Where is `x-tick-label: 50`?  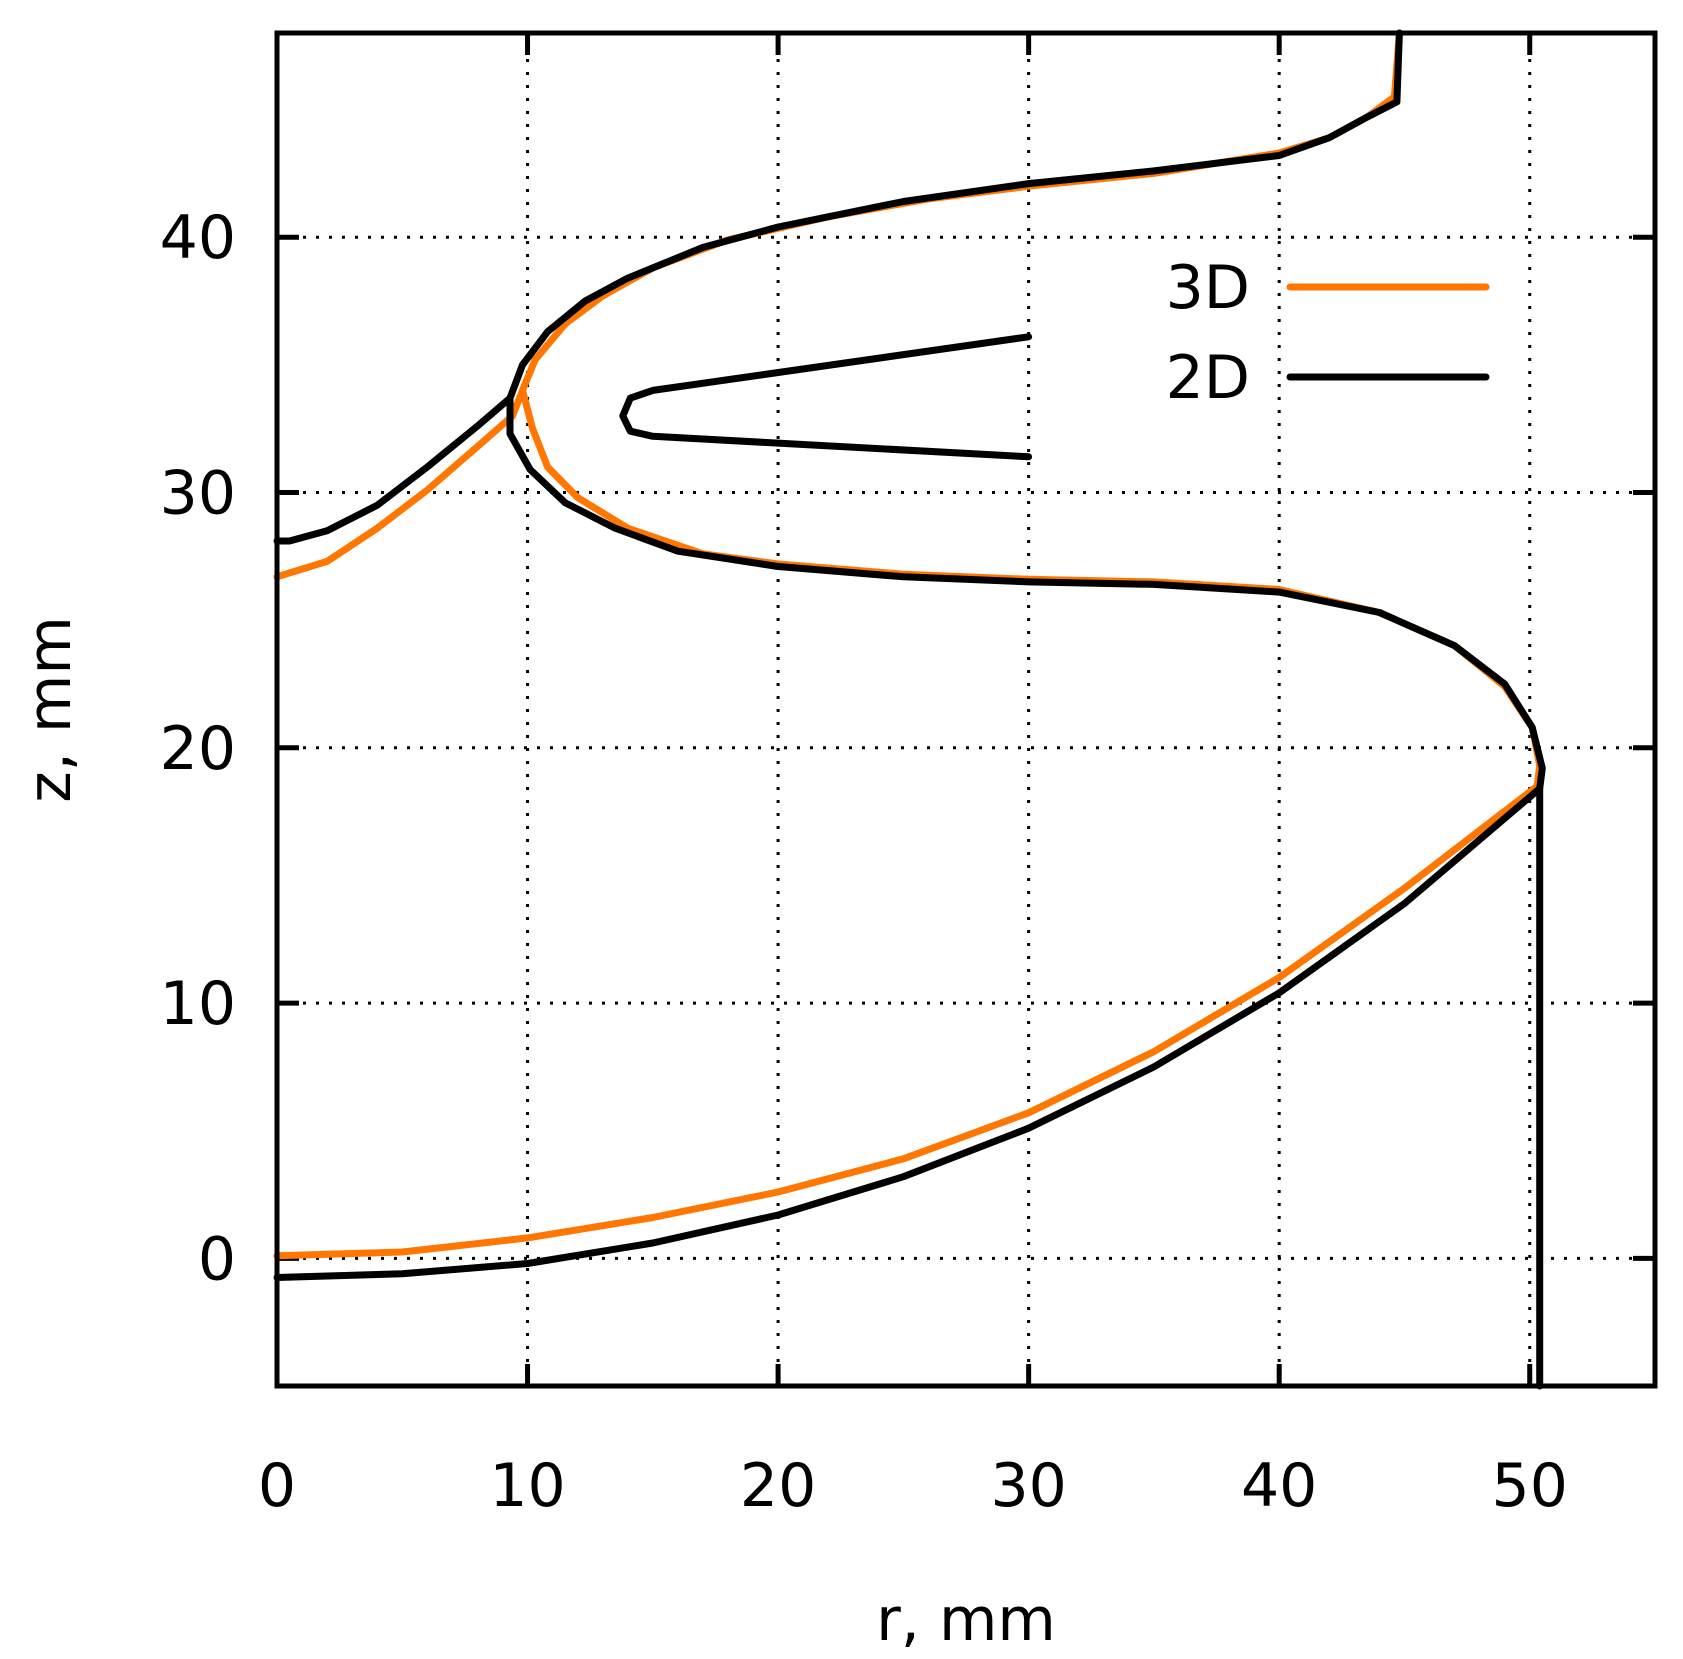
x-tick-label: 50 is located at coordinates (1530, 1486).